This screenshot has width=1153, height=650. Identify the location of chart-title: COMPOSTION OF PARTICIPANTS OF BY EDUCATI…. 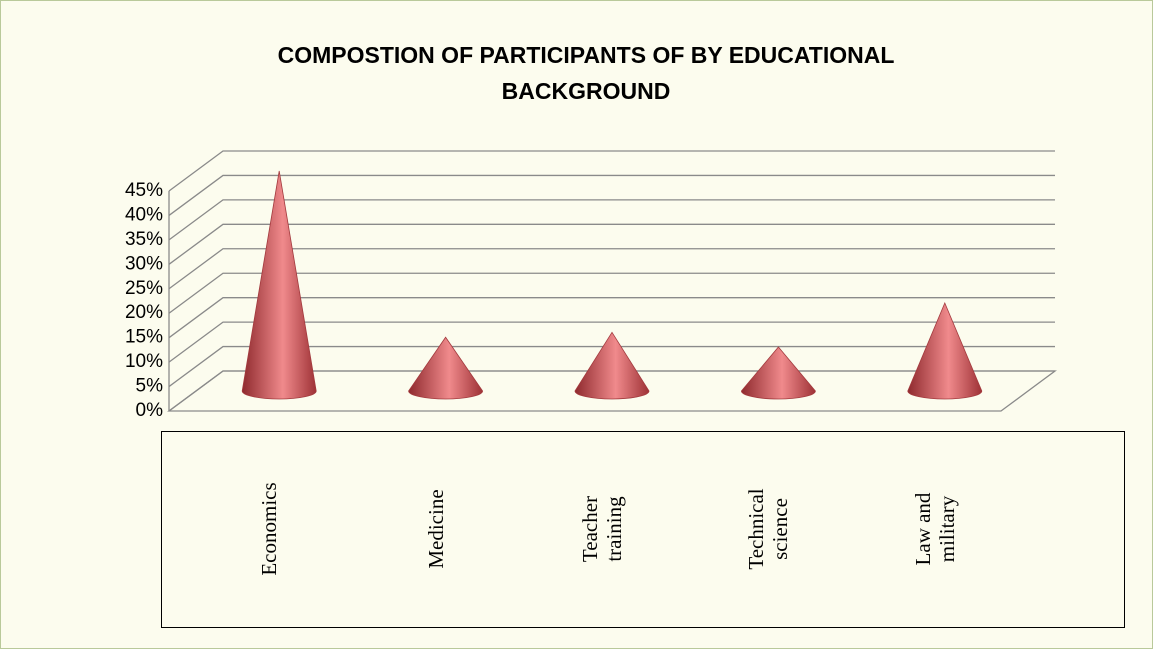
(586, 73).